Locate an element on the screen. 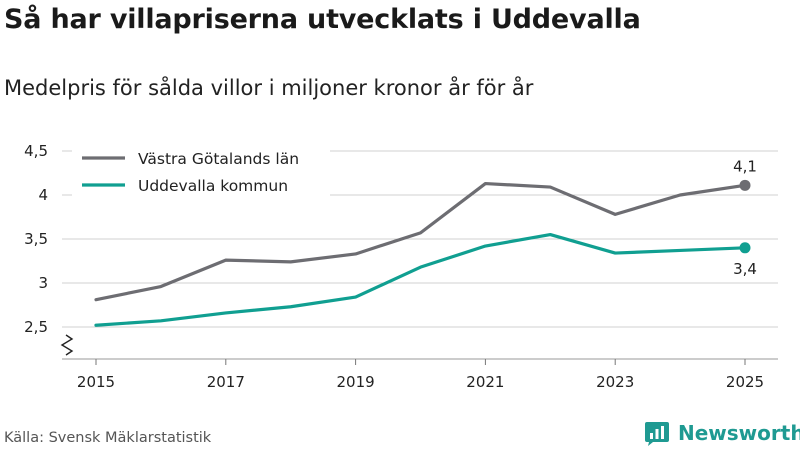  source-note: Källa: Svensk Mäklarstatistik is located at coordinates (108, 438).